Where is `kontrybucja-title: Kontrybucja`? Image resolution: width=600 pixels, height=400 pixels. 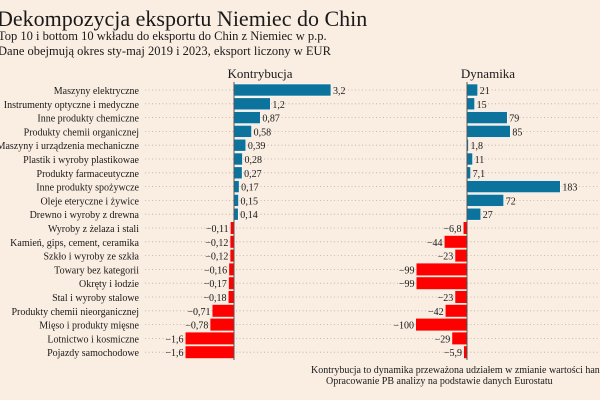 kontrybucja-title: Kontrybucja is located at coordinates (260, 73).